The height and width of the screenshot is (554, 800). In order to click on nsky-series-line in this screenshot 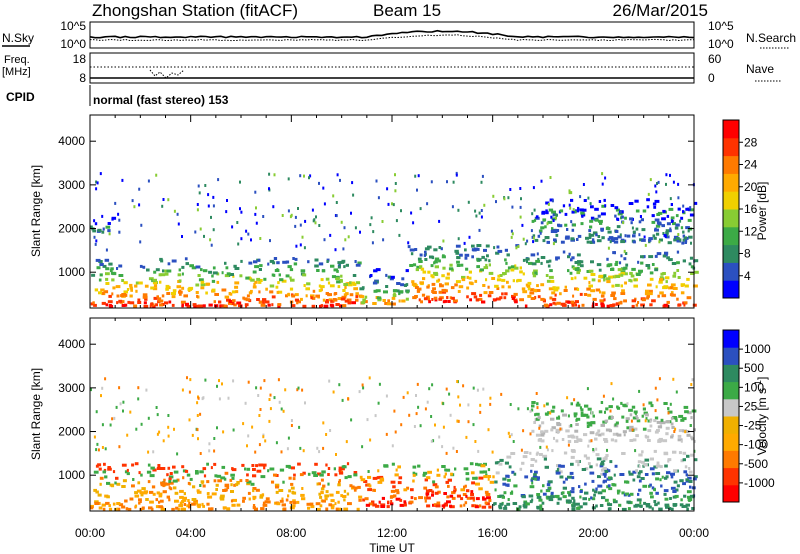, I will do `click(392, 34)`.